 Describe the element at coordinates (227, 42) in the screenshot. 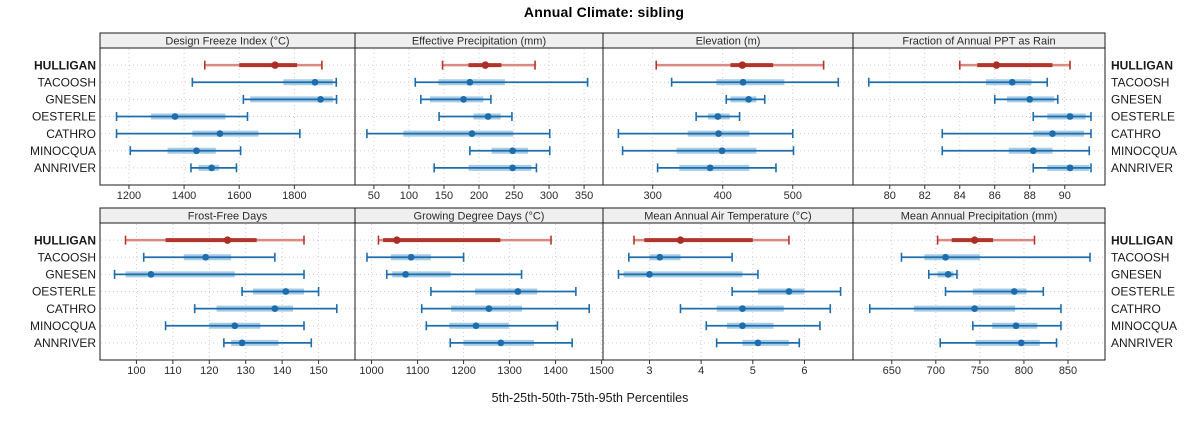

I see `panel-design-freeze-index-c-strip-label: Design Freeze Index (°C)` at that location.